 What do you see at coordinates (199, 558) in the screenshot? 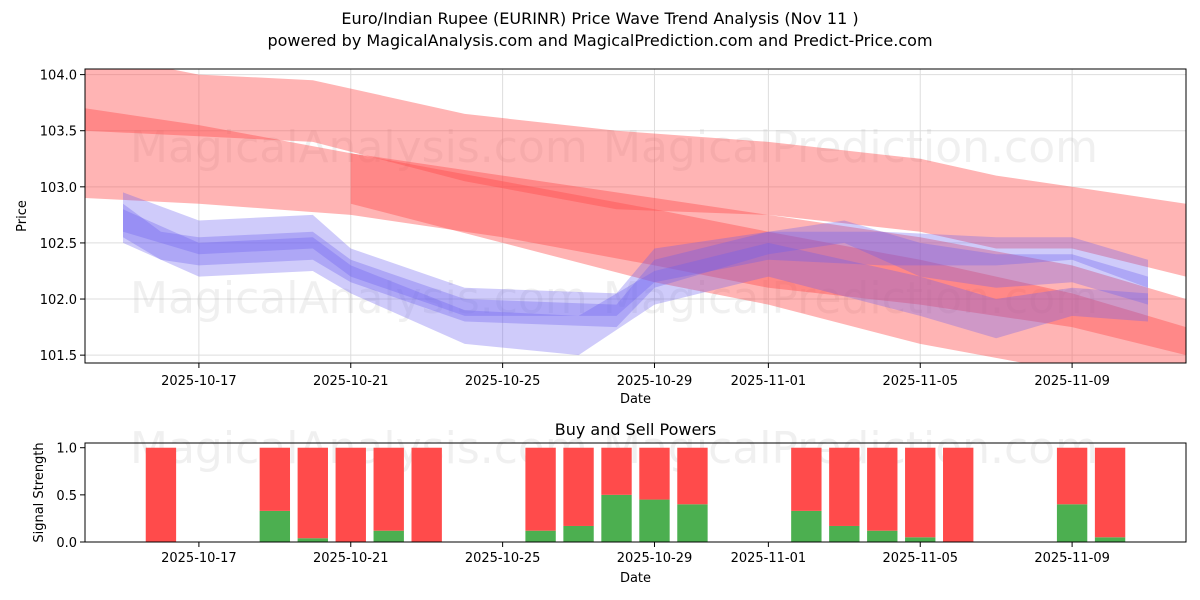
I see `power-x-tick-label: 2025-10-17` at bounding box center [199, 558].